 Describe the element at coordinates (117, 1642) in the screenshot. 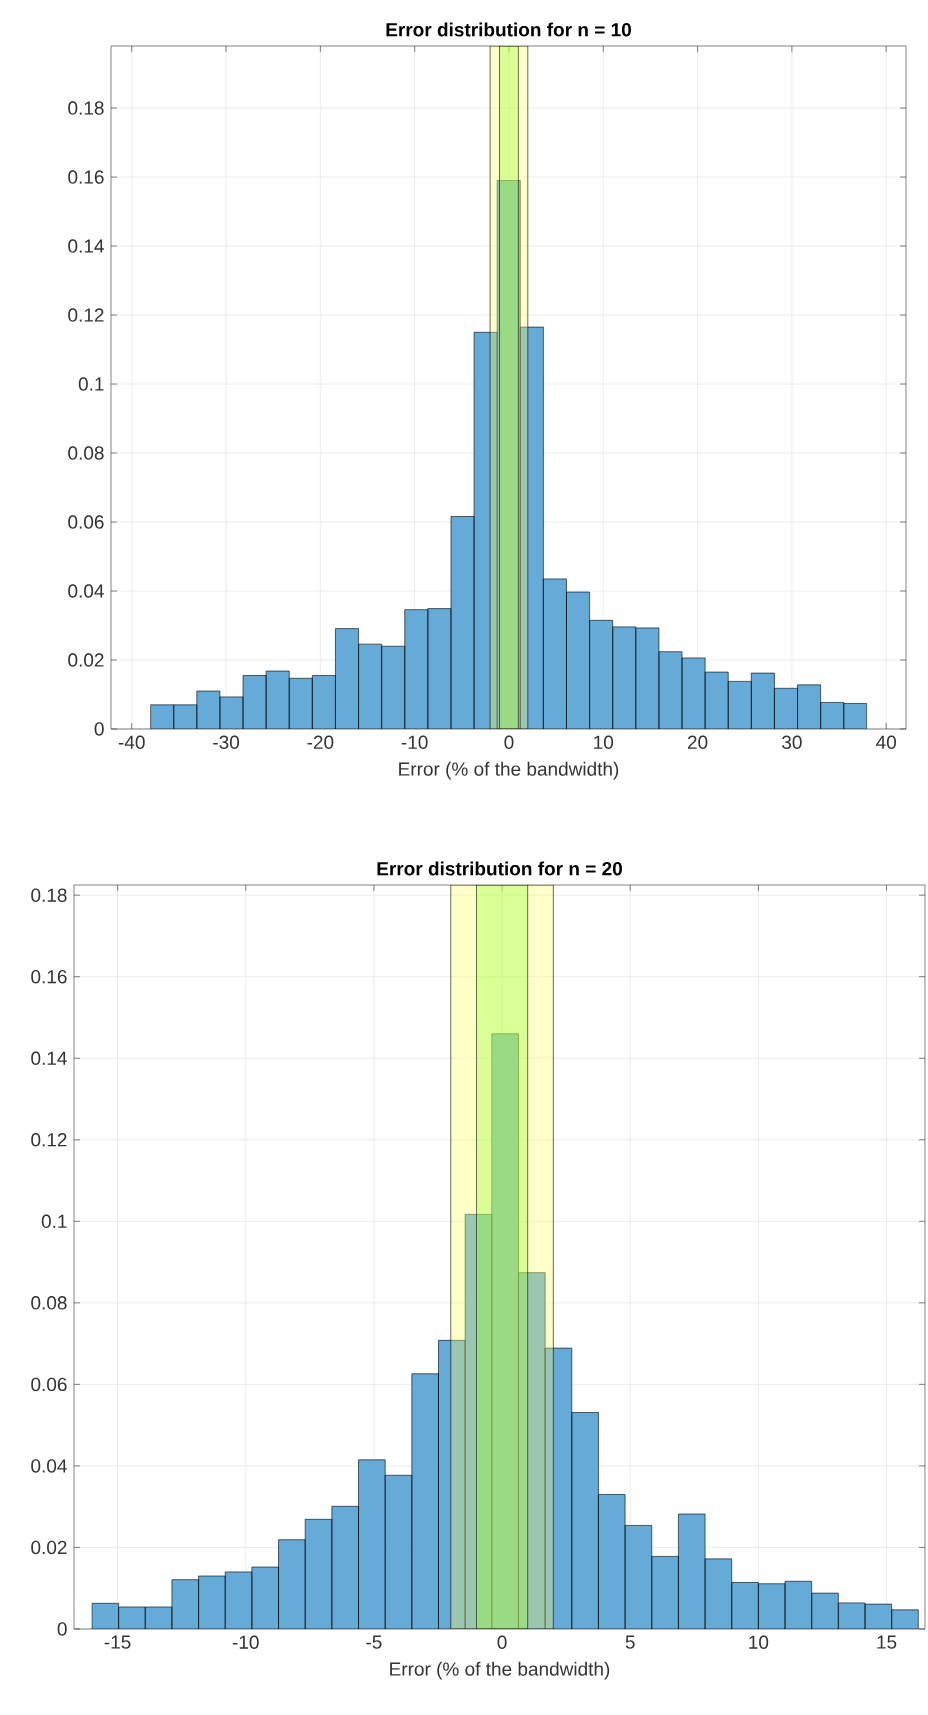

I see `x-tick-label: -15` at that location.